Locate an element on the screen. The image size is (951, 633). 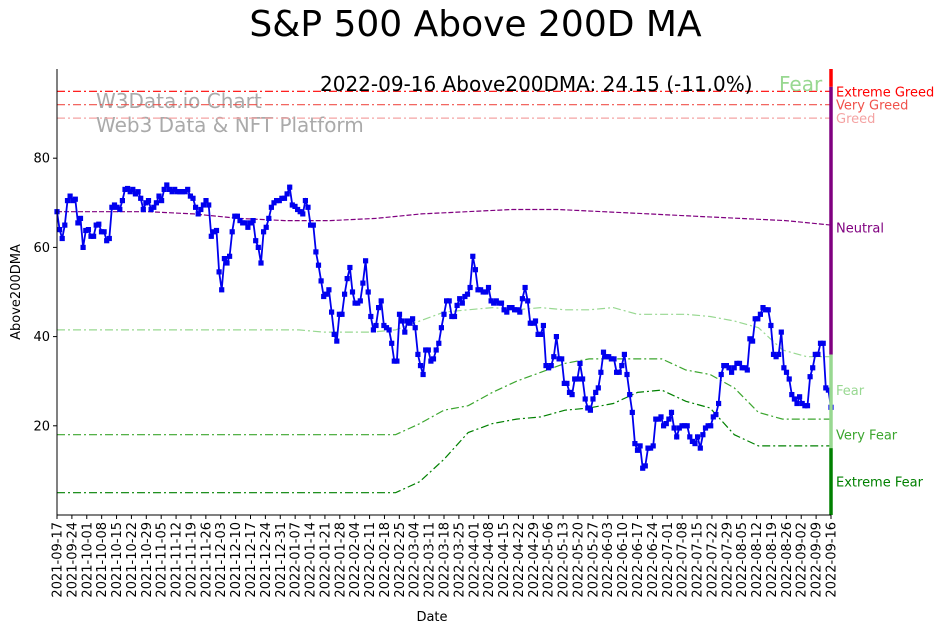
x-tick-label: 2022-09-16 is located at coordinates (832, 560).